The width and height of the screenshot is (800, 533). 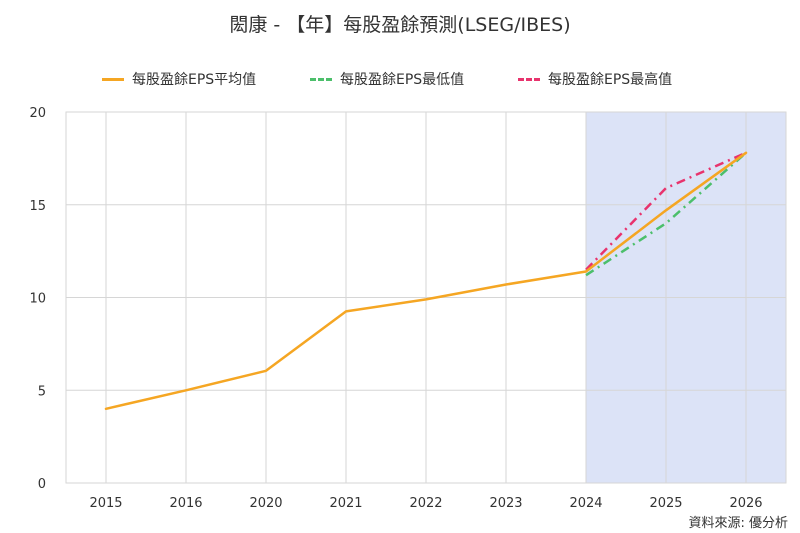 I want to click on x-tick-label: 2024, so click(x=585, y=503).